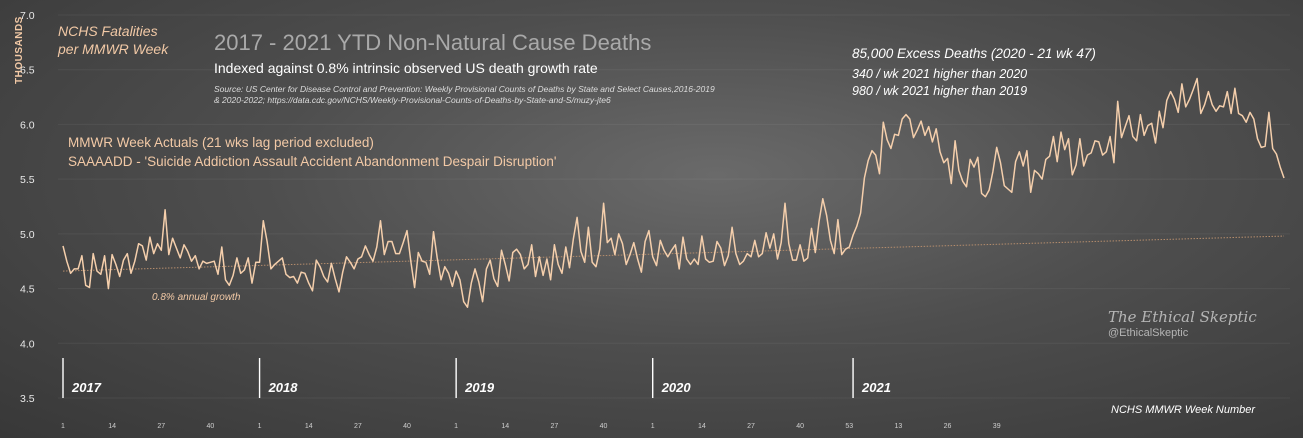 This screenshot has width=1303, height=438. I want to click on growth-baseline-line, so click(673, 253).